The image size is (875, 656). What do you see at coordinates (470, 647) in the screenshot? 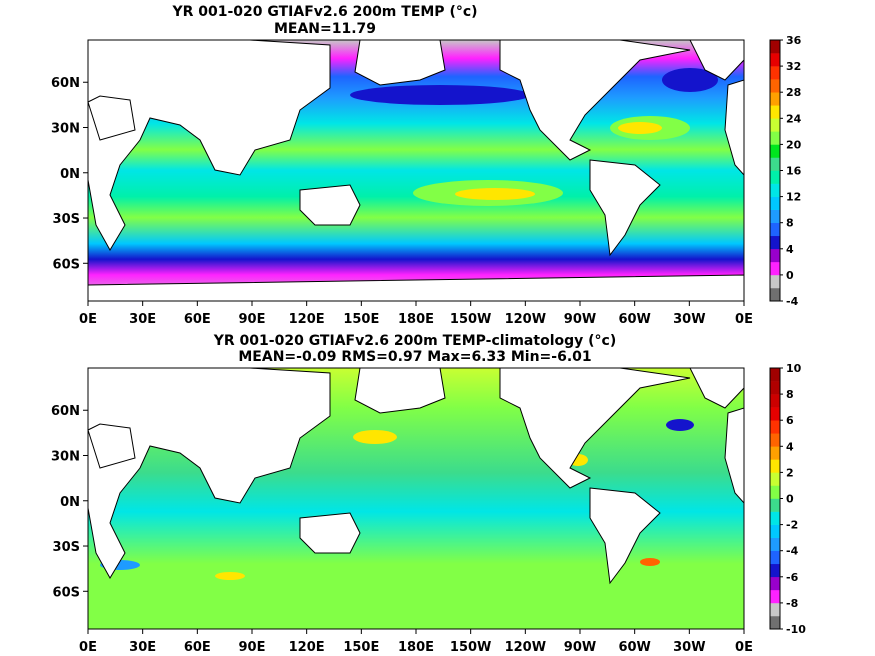
I see `x-tick-label: 150W` at bounding box center [470, 647].